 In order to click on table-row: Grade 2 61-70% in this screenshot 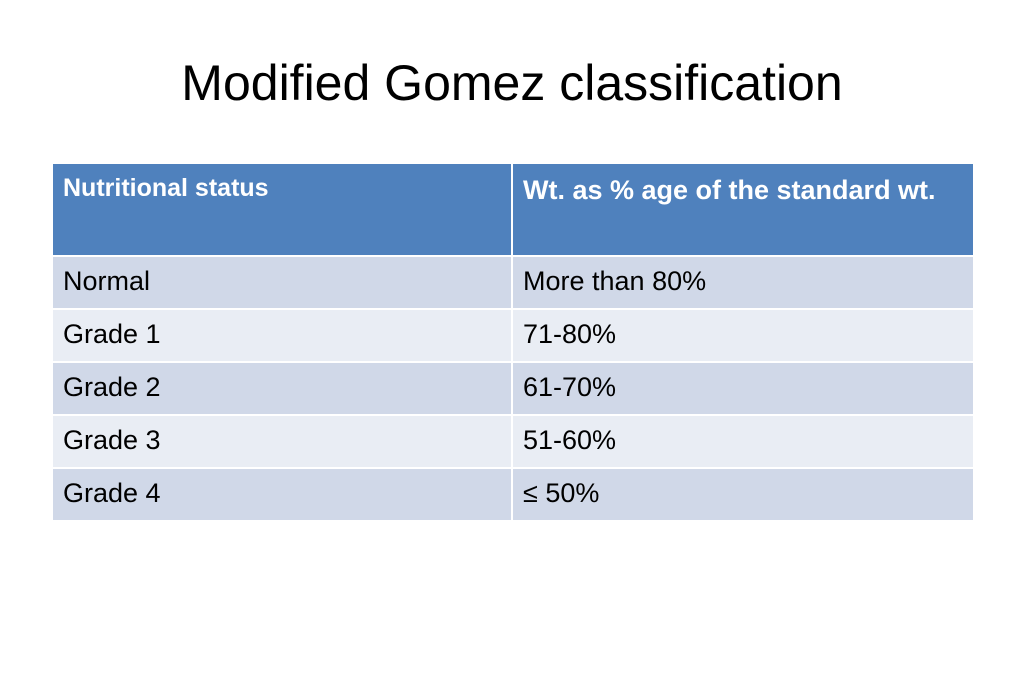, I will do `click(513, 388)`.